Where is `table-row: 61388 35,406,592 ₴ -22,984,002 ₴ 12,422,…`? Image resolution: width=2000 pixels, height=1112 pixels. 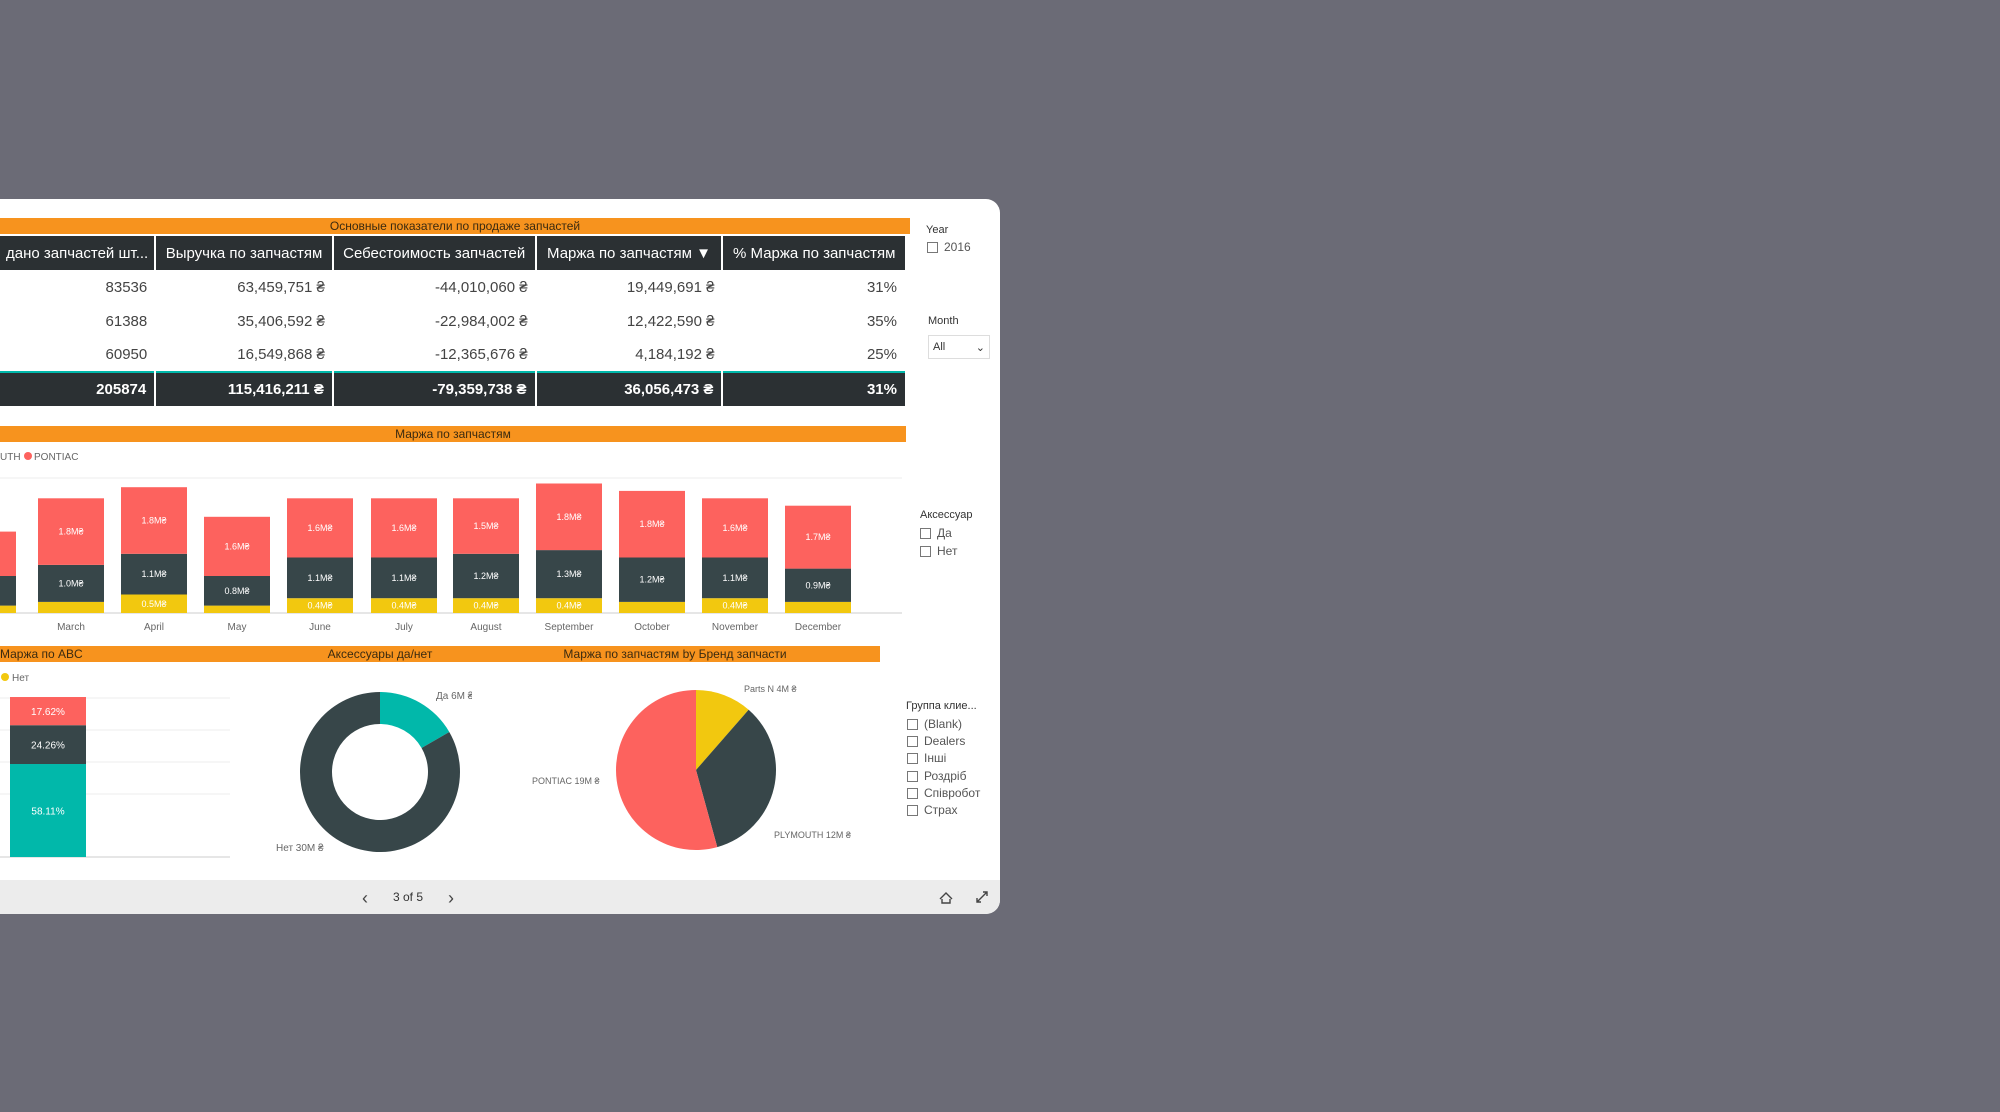
table-row: 61388 35,406,592 ₴ -22,984,002 ₴ 12,422,… is located at coordinates (452, 321).